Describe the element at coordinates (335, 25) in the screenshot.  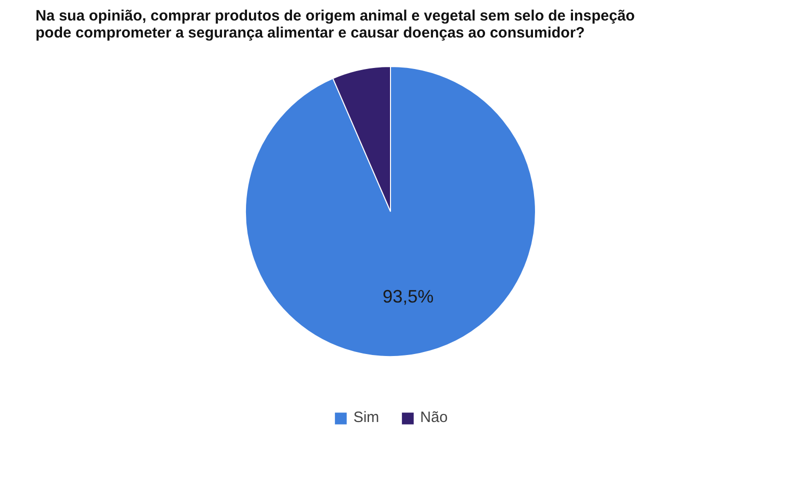
I see `chart-title: Na sua opinião, comprar produtos de origem animal e vegetal sem selo de inspeção pode comprometer a segurança alimentar e causar doenças ao consumidor?` at that location.